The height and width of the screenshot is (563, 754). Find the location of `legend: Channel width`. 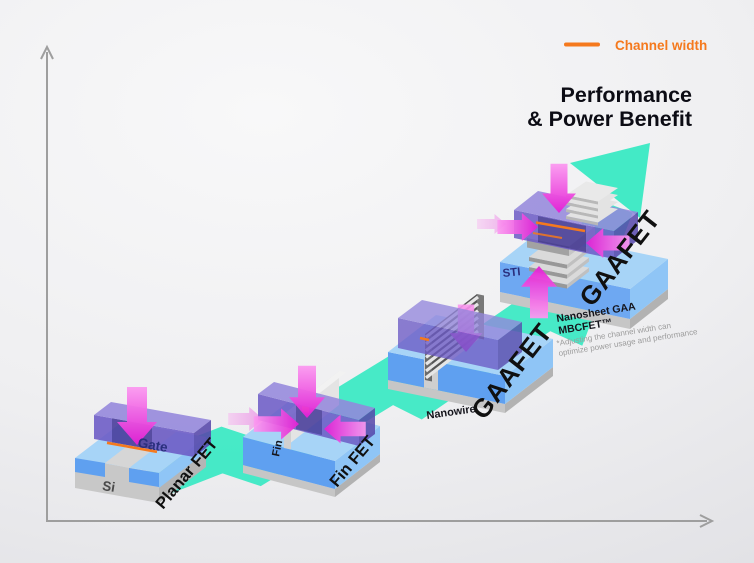

legend: Channel width is located at coordinates (635, 45).